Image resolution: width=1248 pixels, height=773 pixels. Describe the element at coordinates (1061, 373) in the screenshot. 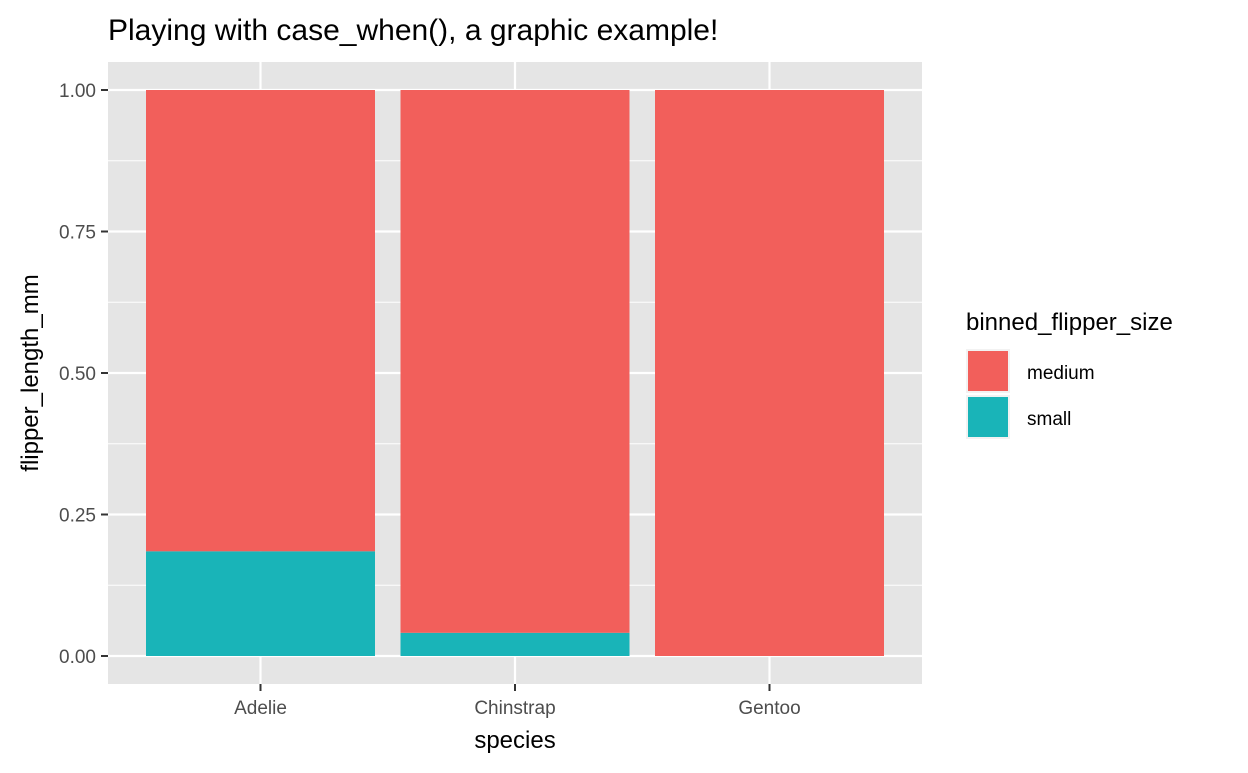

I see `legend-label: medium` at that location.